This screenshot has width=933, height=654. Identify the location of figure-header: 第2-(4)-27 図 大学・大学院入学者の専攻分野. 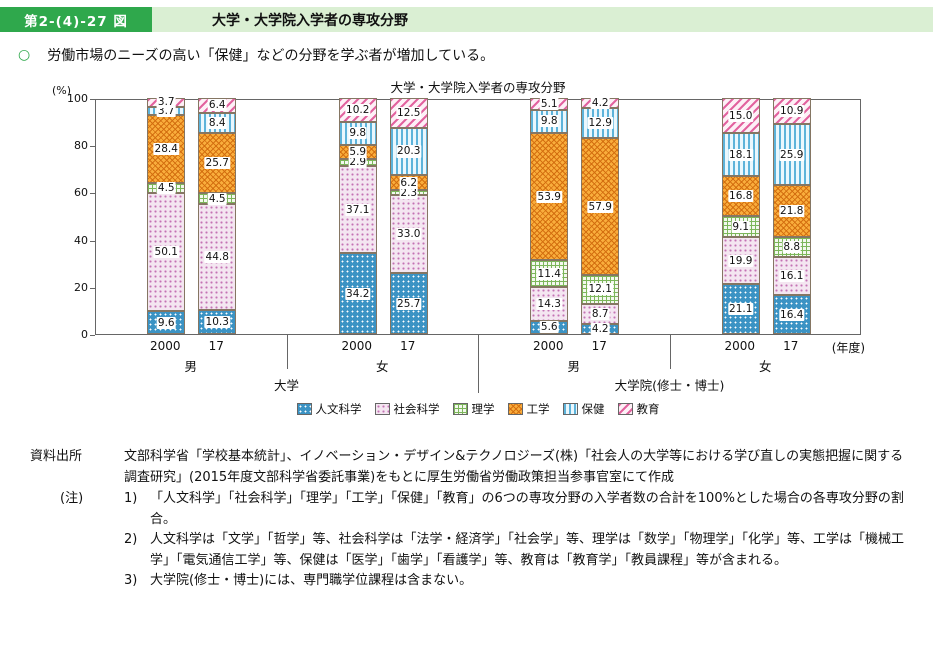
(466, 19).